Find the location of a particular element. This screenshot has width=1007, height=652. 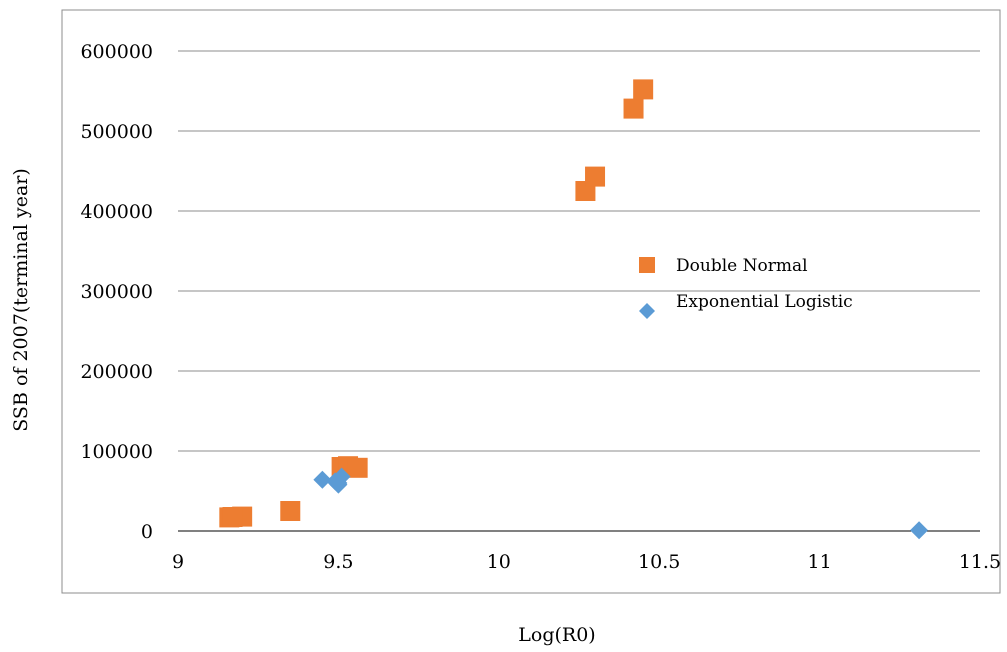

y-tick-label: 600000 is located at coordinates (116, 52).